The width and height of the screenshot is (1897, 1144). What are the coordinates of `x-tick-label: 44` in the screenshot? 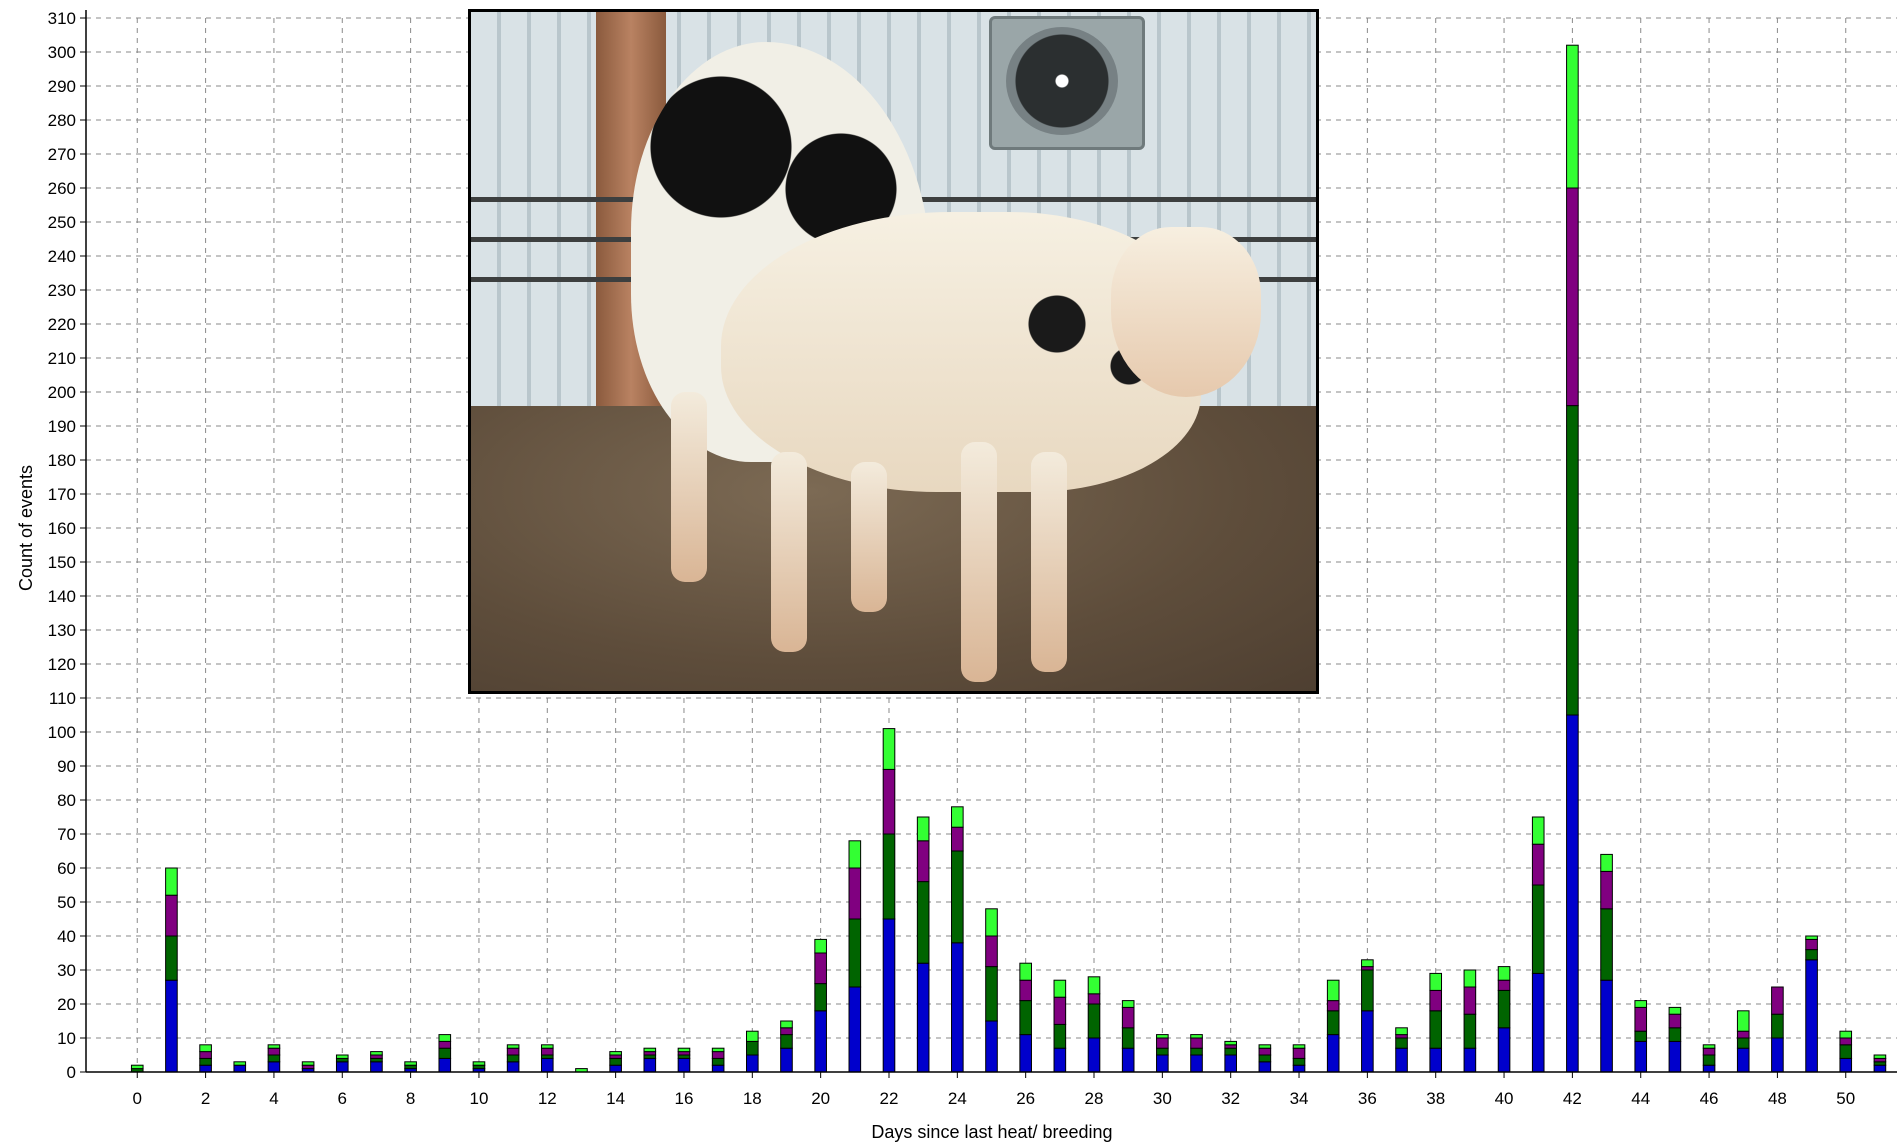 It's located at (1640, 1098).